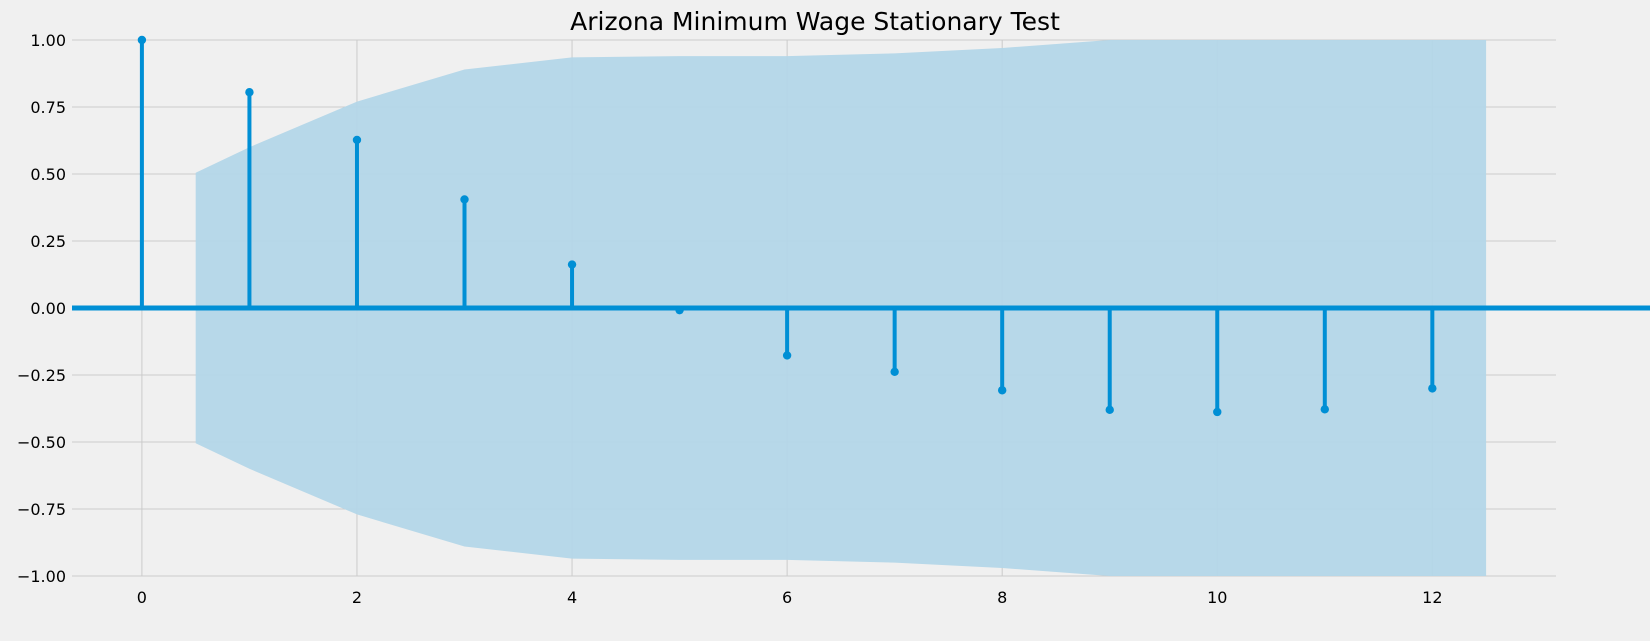 Image resolution: width=1650 pixels, height=641 pixels. Describe the element at coordinates (41, 509) in the screenshot. I see `y-tick-label-1: −0.75` at that location.